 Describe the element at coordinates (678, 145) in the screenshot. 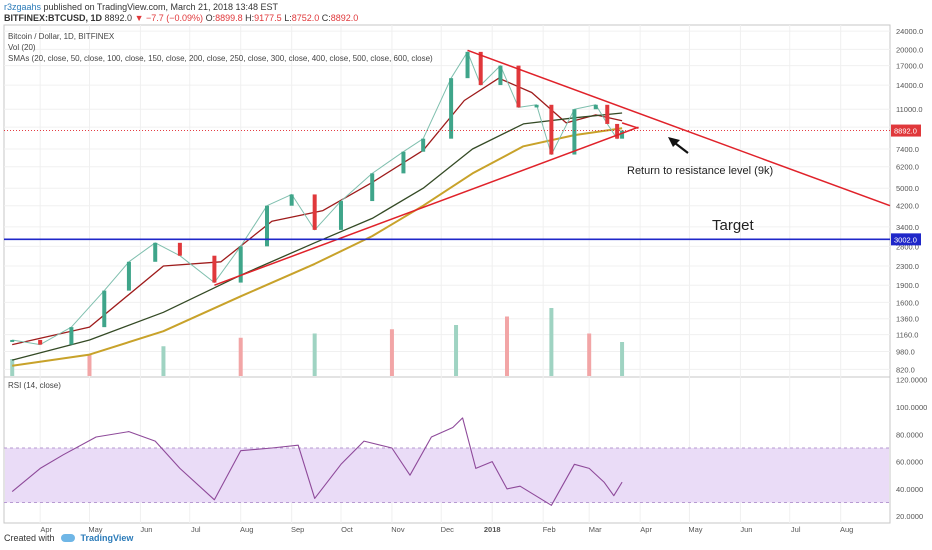

I see `resistance-arrow-icon` at that location.